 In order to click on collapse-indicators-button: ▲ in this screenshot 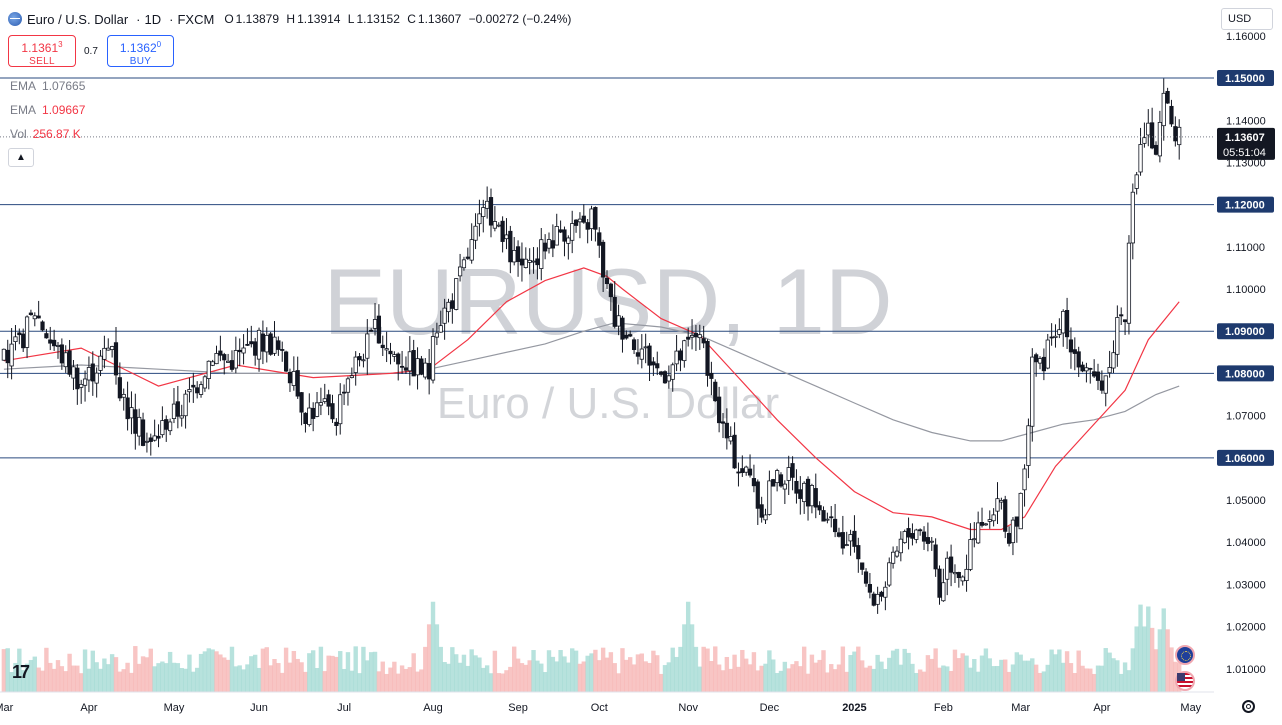, I will do `click(21, 157)`.